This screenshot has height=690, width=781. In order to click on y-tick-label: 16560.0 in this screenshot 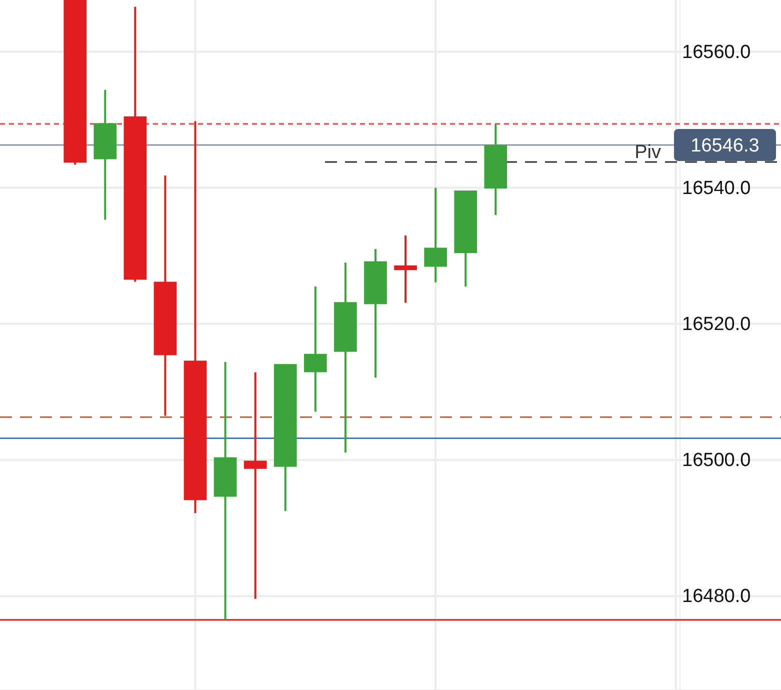, I will do `click(716, 52)`.